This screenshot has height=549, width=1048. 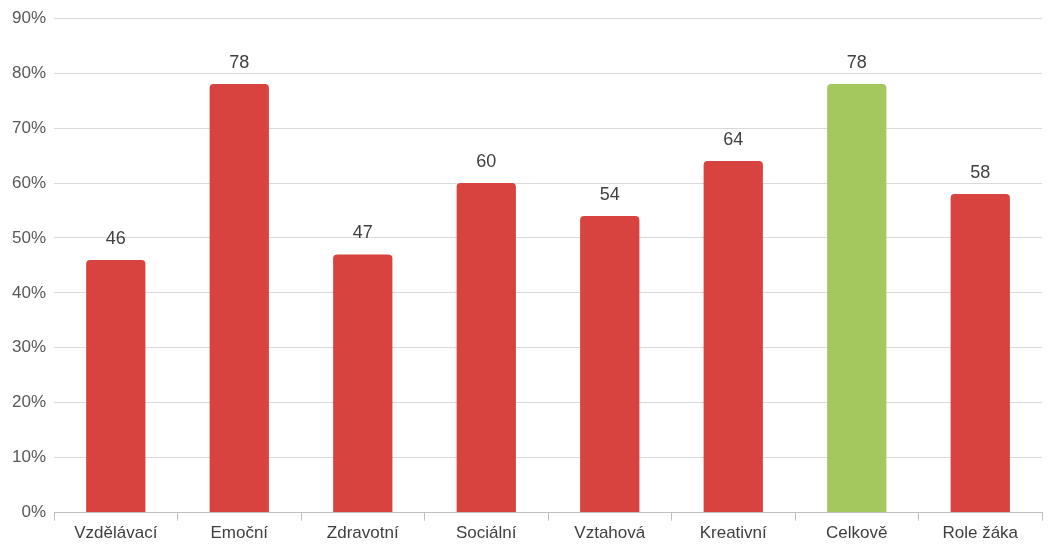 I want to click on y-tick-label: 0%, so click(x=34, y=512).